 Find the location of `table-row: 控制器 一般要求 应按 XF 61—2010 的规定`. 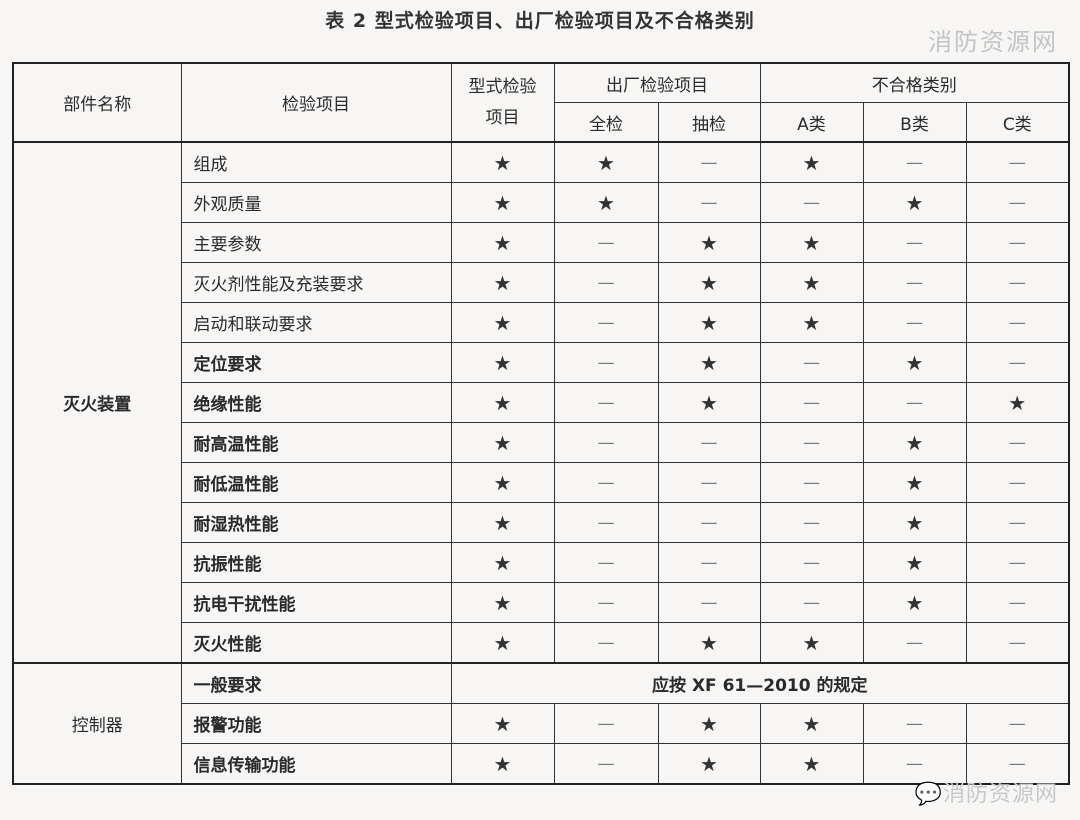

table-row: 控制器 一般要求 应按 XF 61—2010 的规定 is located at coordinates (541, 723).